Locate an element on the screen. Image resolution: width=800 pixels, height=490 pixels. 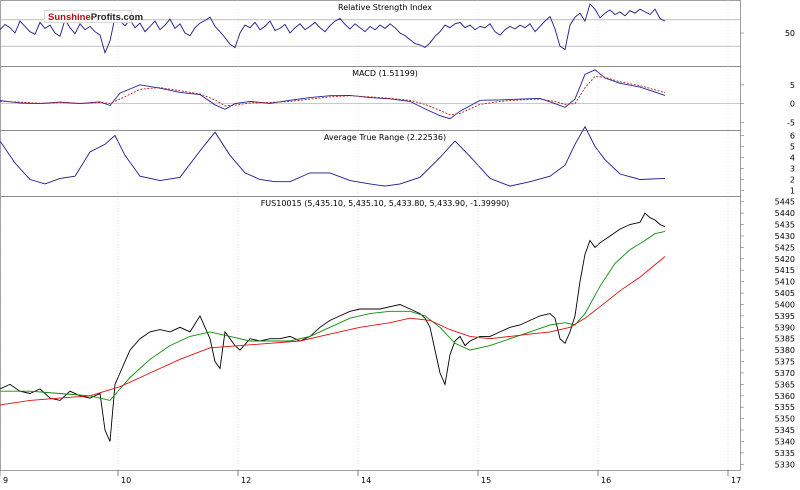
y-tick-label-atr: 2 is located at coordinates (792, 180).